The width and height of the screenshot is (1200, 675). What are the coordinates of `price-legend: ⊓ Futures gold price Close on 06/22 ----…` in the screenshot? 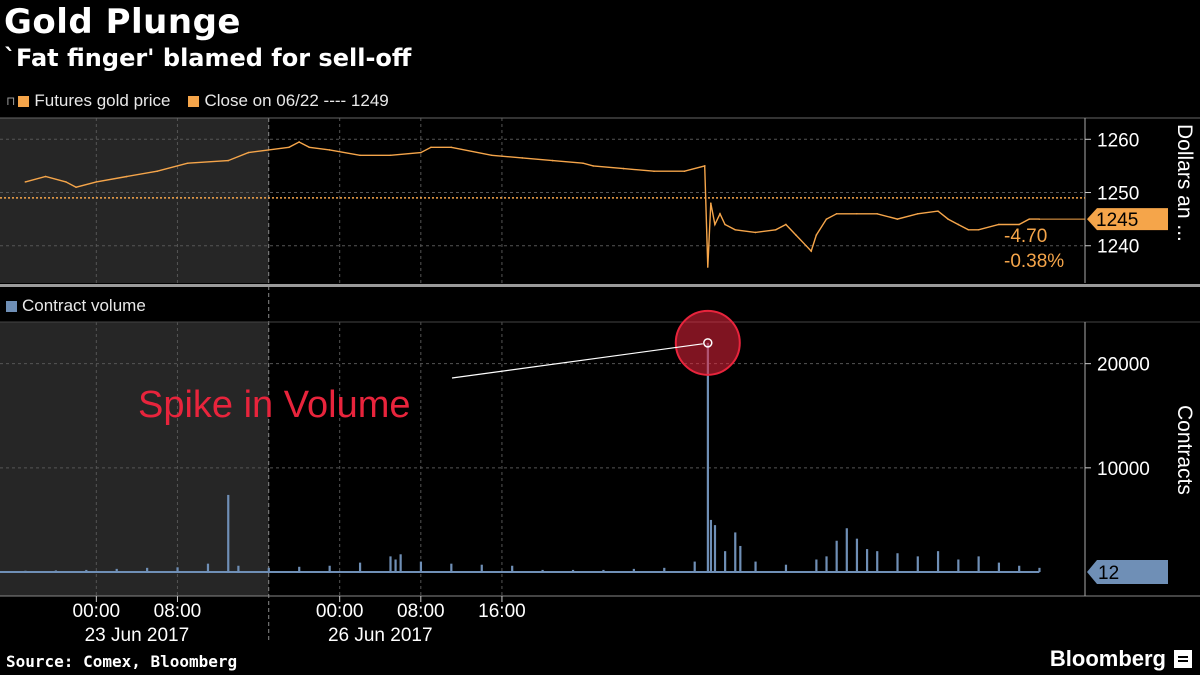 It's located at (197, 101).